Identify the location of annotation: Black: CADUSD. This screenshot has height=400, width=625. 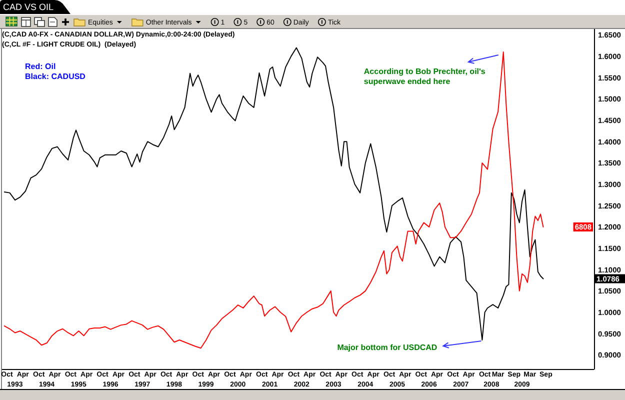
(55, 76).